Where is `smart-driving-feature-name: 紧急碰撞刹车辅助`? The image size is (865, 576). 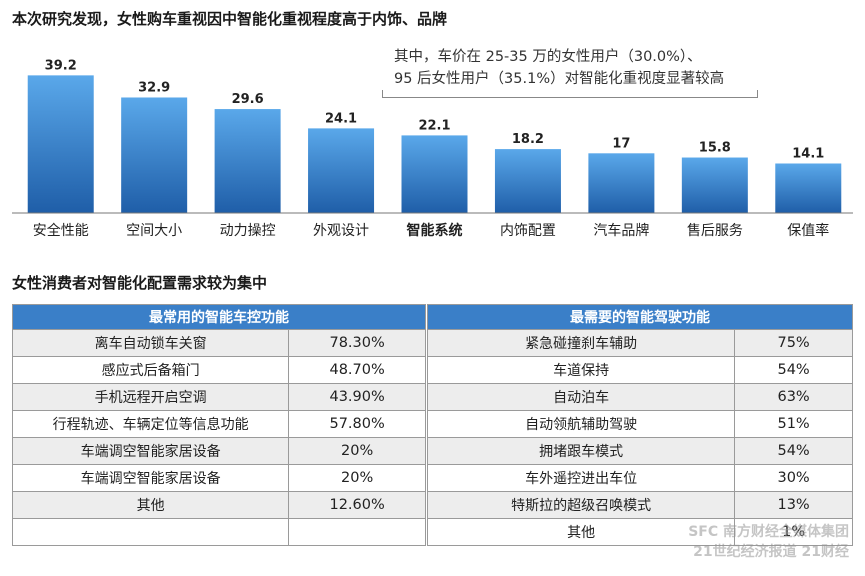
smart-driving-feature-name: 紧急碰撞刹车辅助 is located at coordinates (581, 343).